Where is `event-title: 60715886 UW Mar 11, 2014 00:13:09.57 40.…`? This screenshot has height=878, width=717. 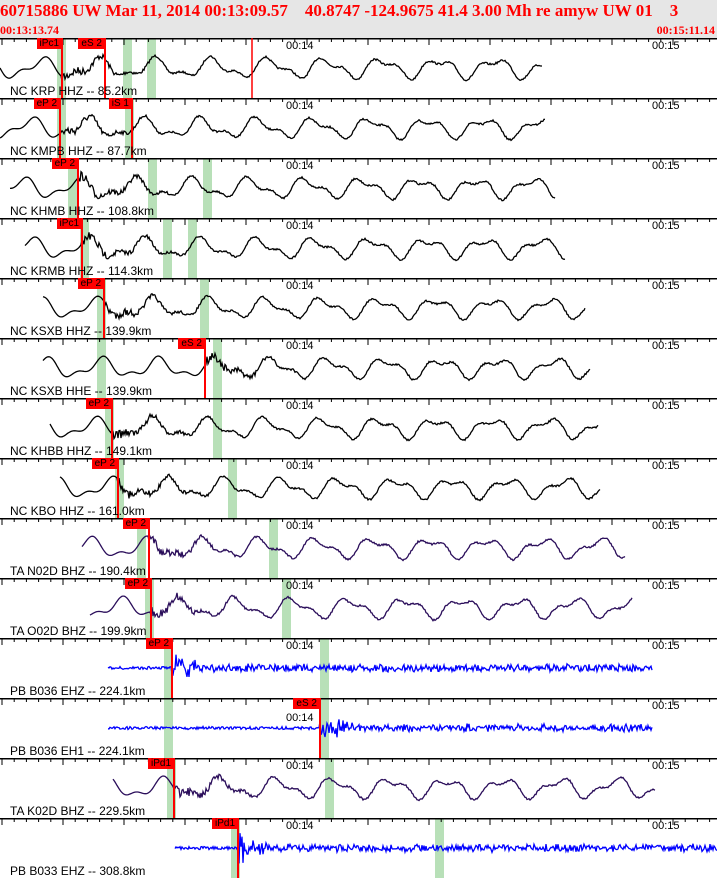 event-title: 60715886 UW Mar 11, 2014 00:13:09.57 40.… is located at coordinates (339, 10).